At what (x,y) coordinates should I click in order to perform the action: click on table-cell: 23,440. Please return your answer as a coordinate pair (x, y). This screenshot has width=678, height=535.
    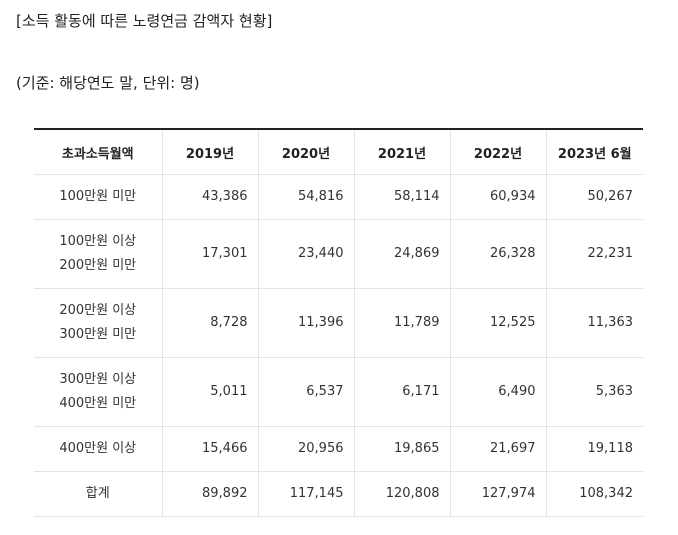
    Looking at the image, I should click on (305, 254).